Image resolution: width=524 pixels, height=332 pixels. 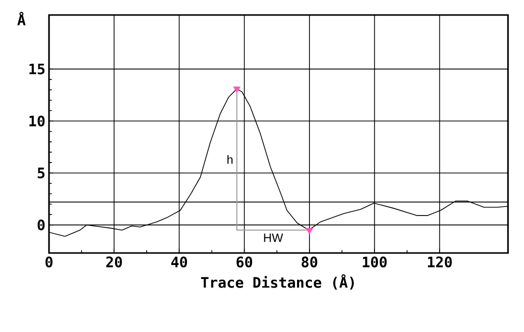 What do you see at coordinates (230, 159) in the screenshot?
I see `annotation: h` at bounding box center [230, 159].